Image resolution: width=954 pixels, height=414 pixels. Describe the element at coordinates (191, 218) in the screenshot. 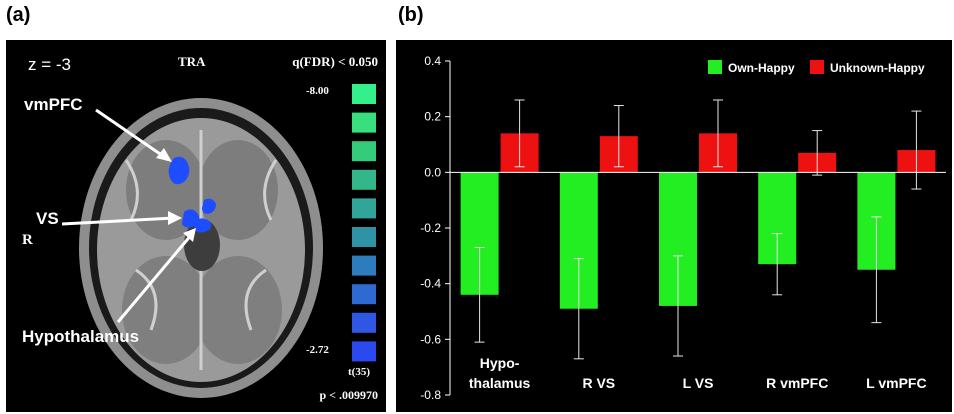

I see `vs-activation-left` at that location.